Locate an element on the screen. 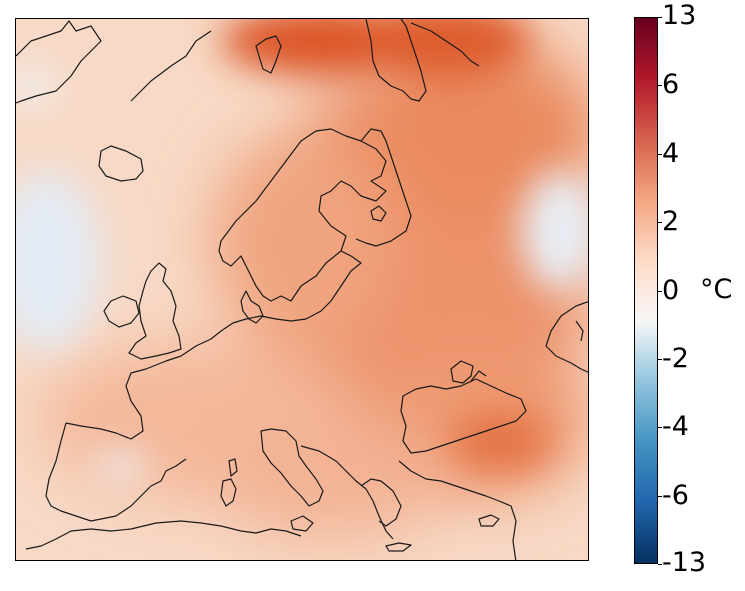 The height and width of the screenshot is (591, 745). coastline-finland is located at coordinates (383, 216).